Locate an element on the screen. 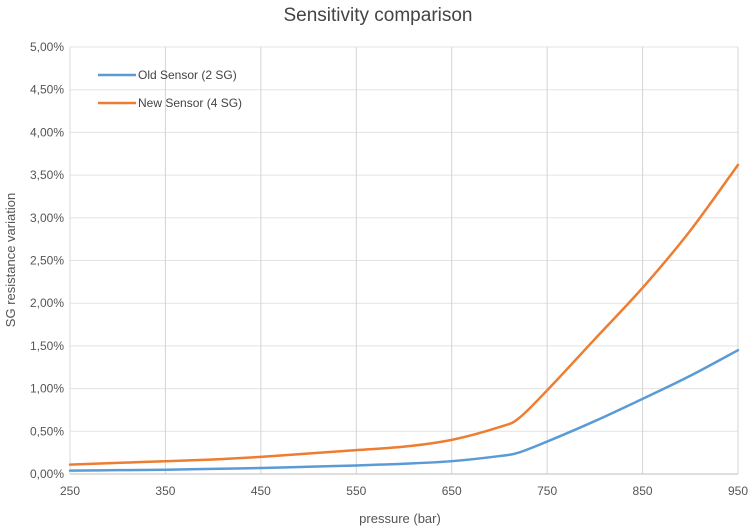  x-tick-label: 250 is located at coordinates (70, 491).